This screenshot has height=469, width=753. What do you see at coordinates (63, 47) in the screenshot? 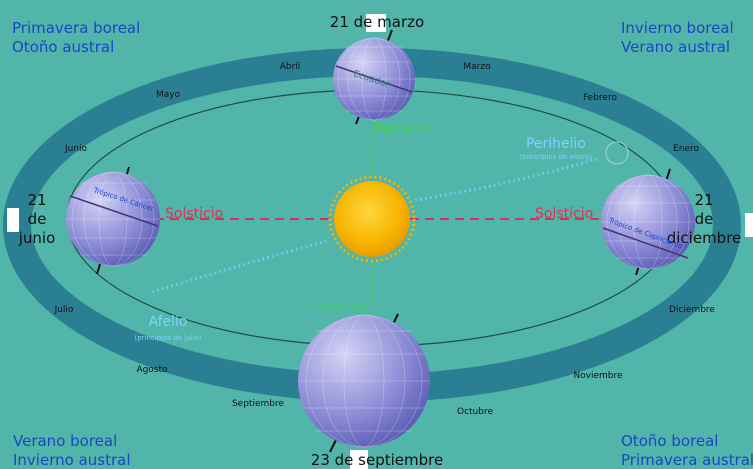
I see `corner-top-left-2: Otoño austral` at bounding box center [63, 47].